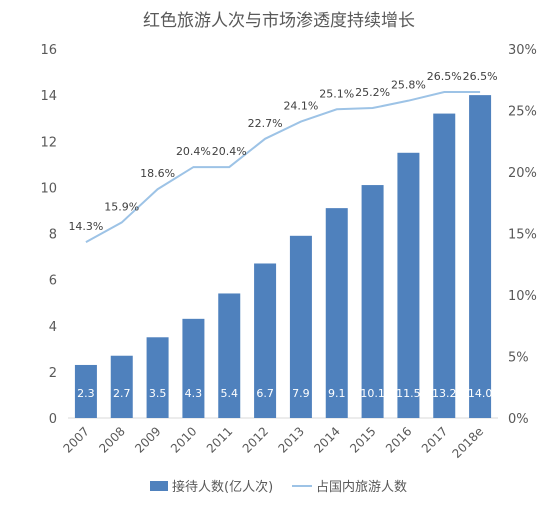 The image size is (558, 507). I want to click on bar-data-label: 7.9, so click(301, 393).